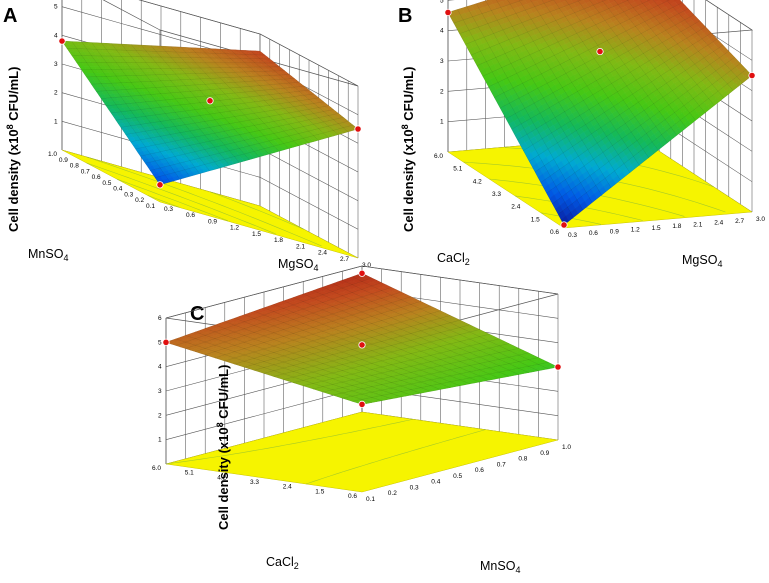 This screenshot has width=769, height=583. Describe the element at coordinates (278, 240) in the screenshot. I see `panel-a-x-tick: 1.8` at that location.